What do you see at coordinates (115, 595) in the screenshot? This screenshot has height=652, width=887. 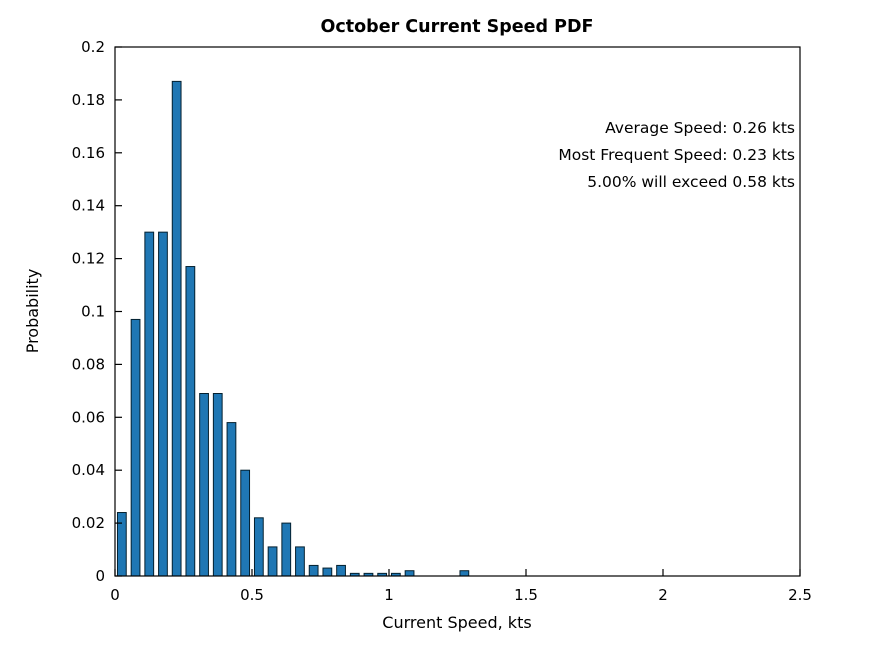 I see `x-tick-label: 0` at bounding box center [115, 595].